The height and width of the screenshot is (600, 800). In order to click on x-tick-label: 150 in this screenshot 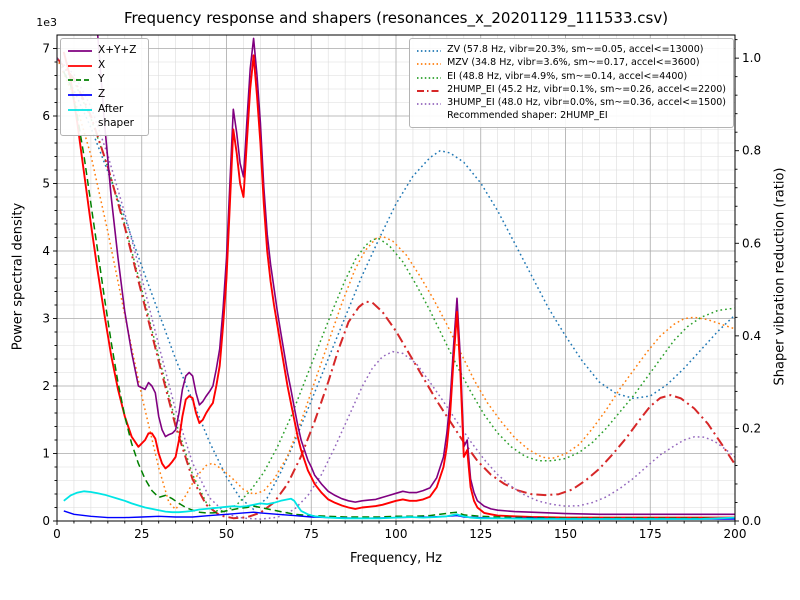, I will do `click(565, 534)`.